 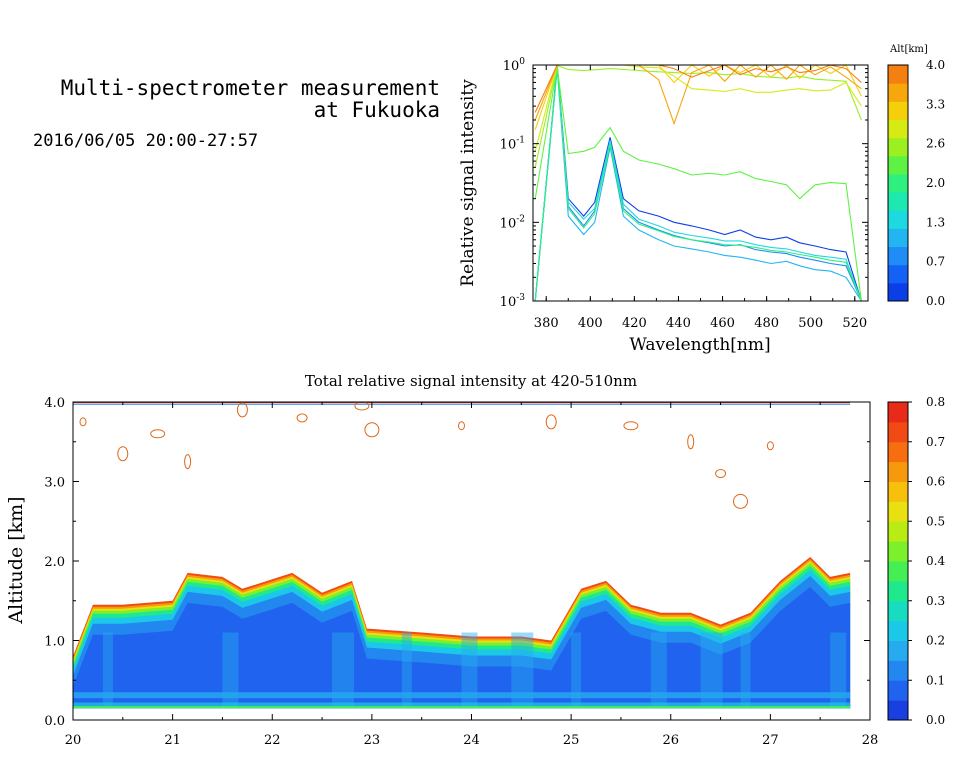 I want to click on y-tick-label: 10⁰, so click(x=514, y=65).